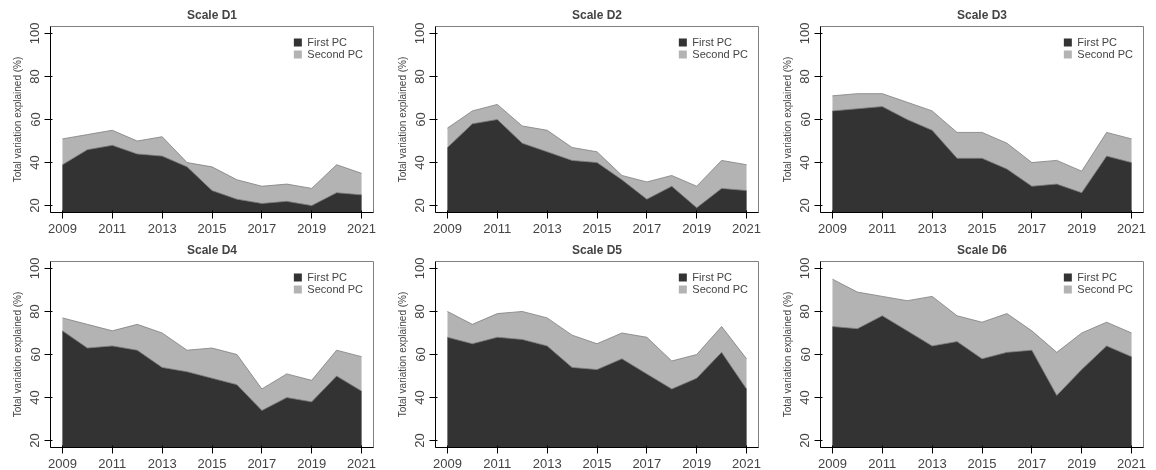 This screenshot has height=470, width=1156. I want to click on chart-title: Scale D1, so click(212, 14).